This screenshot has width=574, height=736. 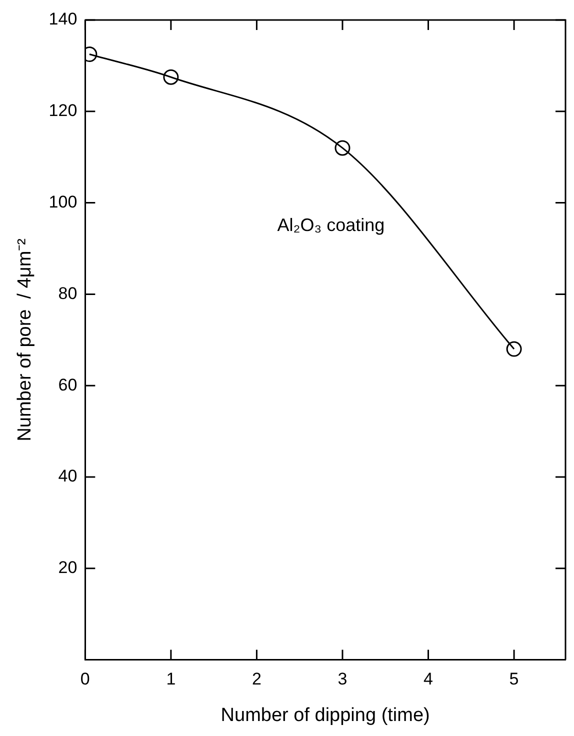 What do you see at coordinates (85, 679) in the screenshot?
I see `x-tick-label: 0` at bounding box center [85, 679].